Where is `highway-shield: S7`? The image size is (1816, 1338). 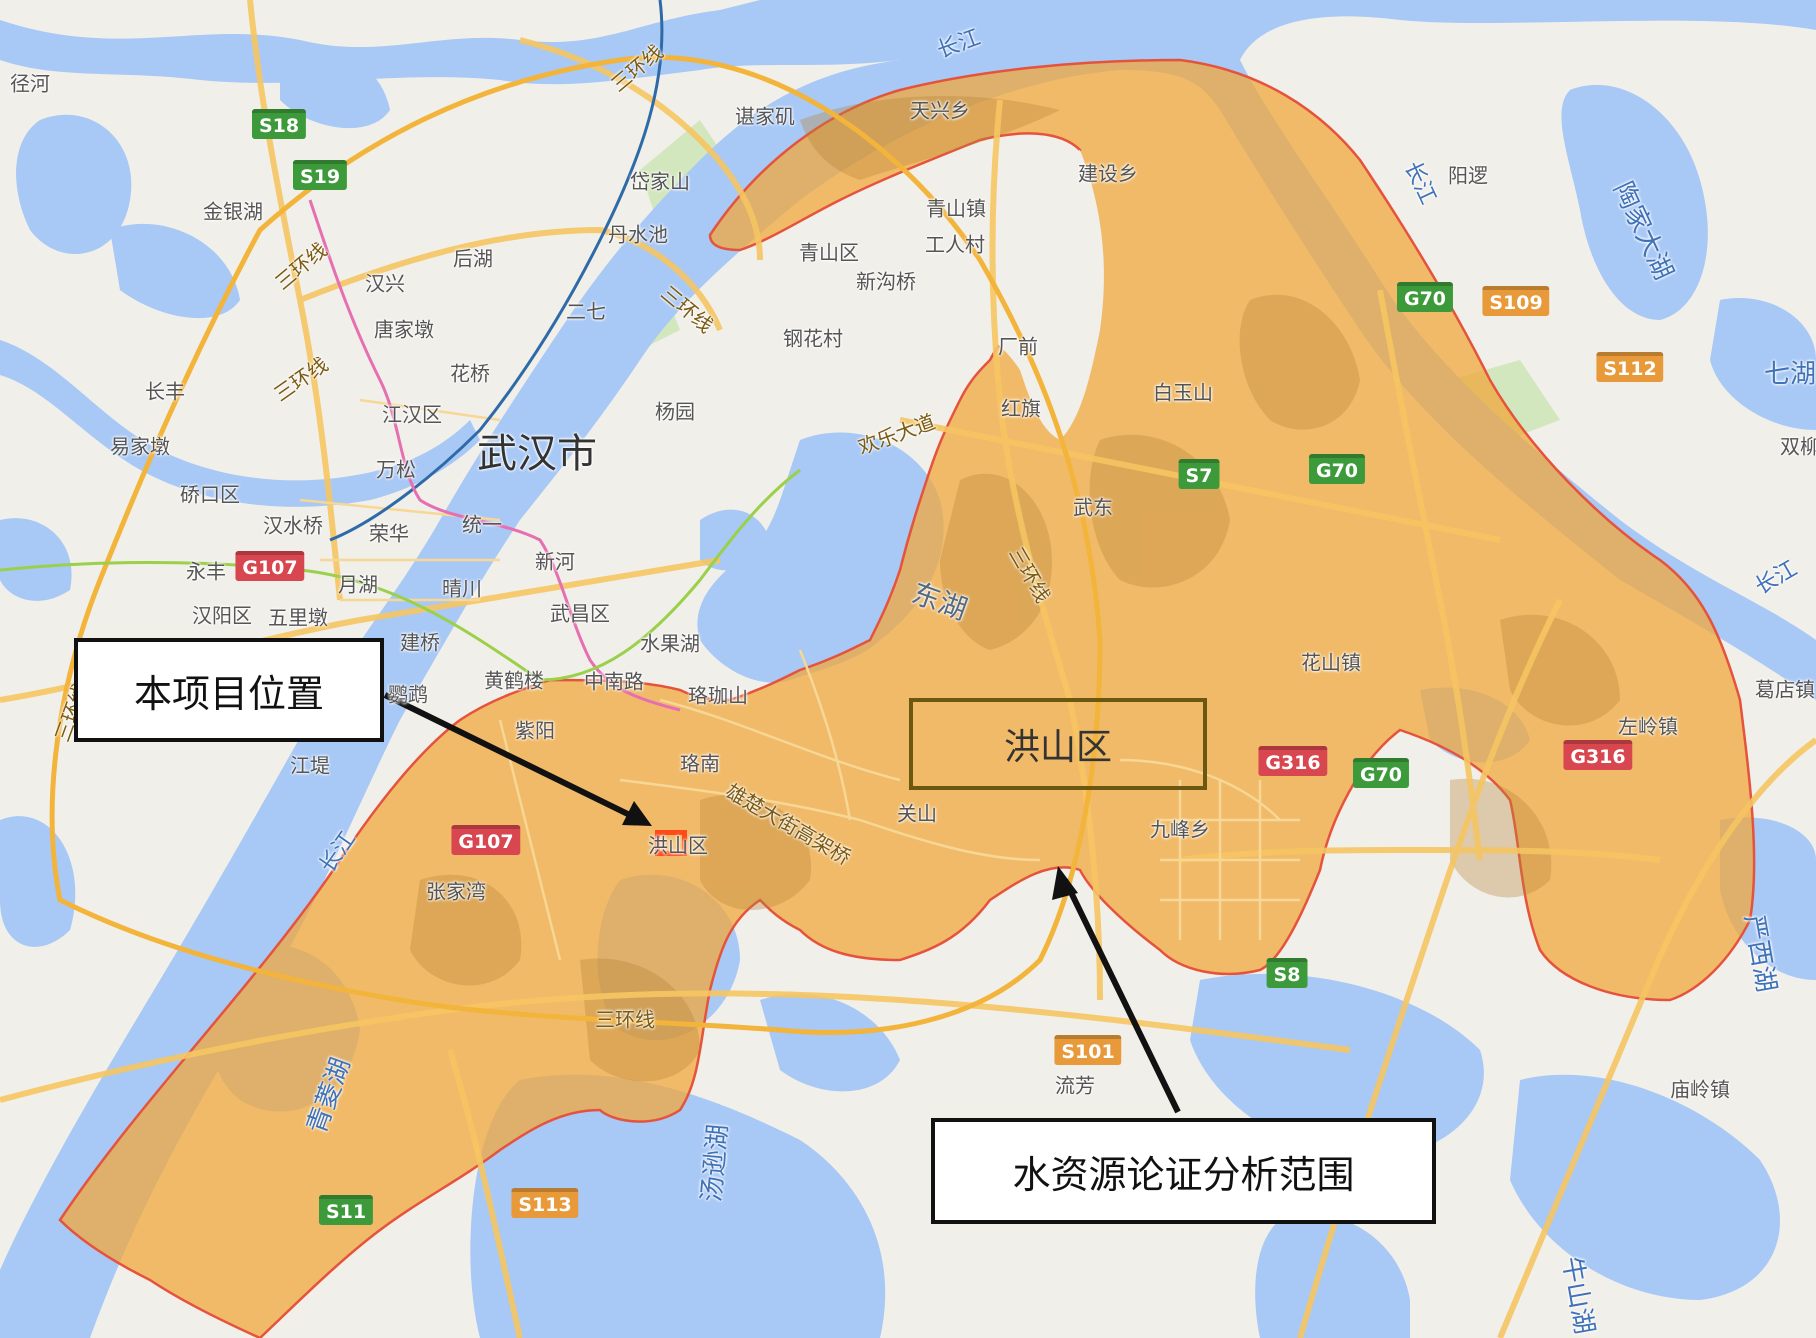 highway-shield: S7 is located at coordinates (1199, 474).